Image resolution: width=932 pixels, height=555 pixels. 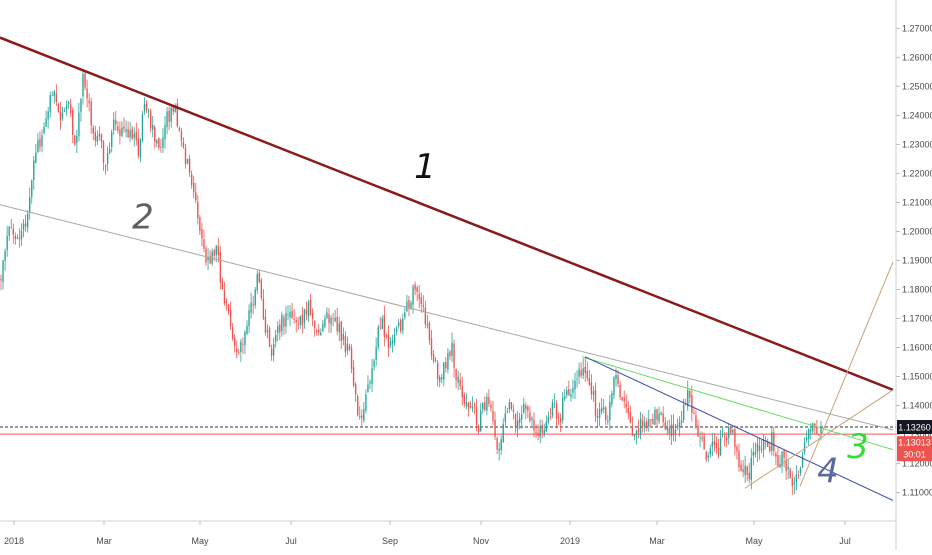 What do you see at coordinates (917, 348) in the screenshot?
I see `y-tick-label: 1.16000` at bounding box center [917, 348].